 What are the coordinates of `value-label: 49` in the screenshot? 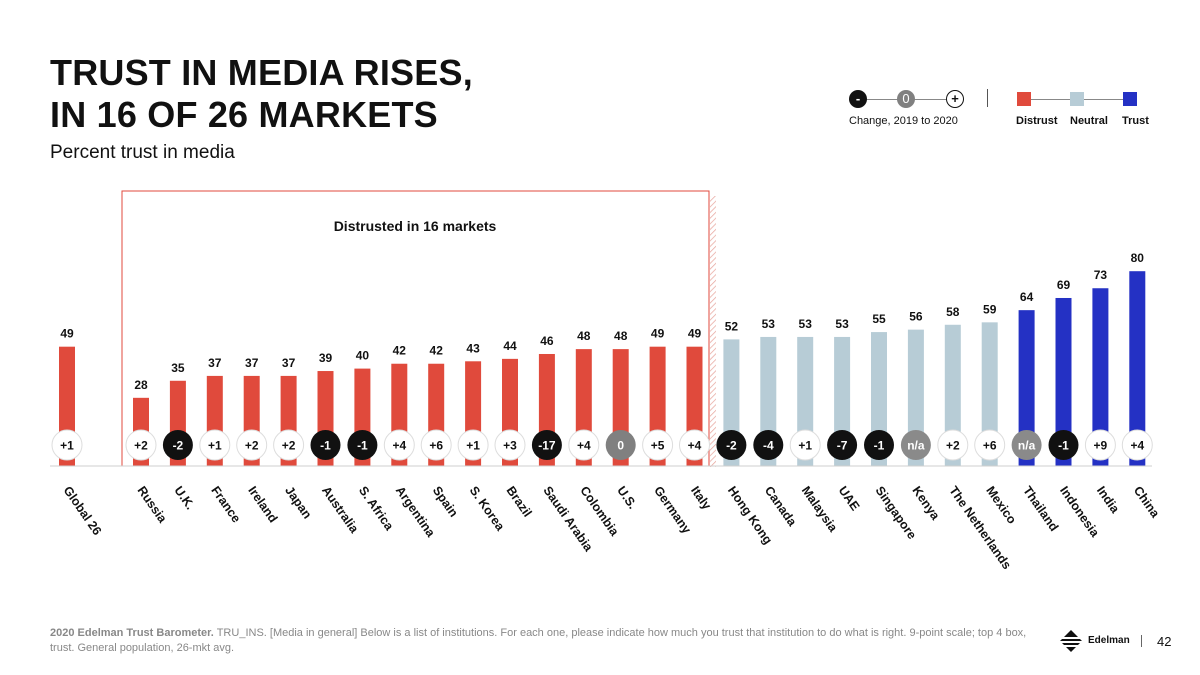 It's located at (67, 334).